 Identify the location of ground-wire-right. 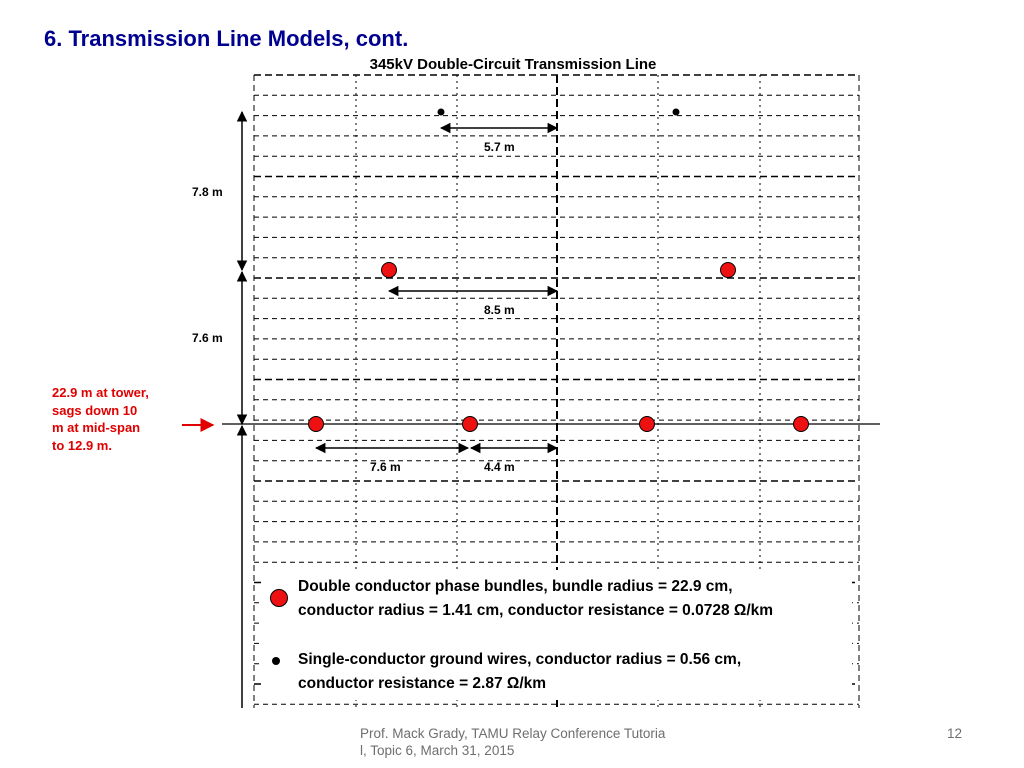
(676, 112).